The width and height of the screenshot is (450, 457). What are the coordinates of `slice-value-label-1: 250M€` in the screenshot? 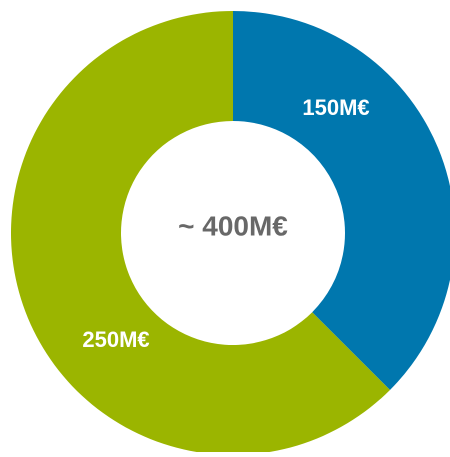 It's located at (115, 339).